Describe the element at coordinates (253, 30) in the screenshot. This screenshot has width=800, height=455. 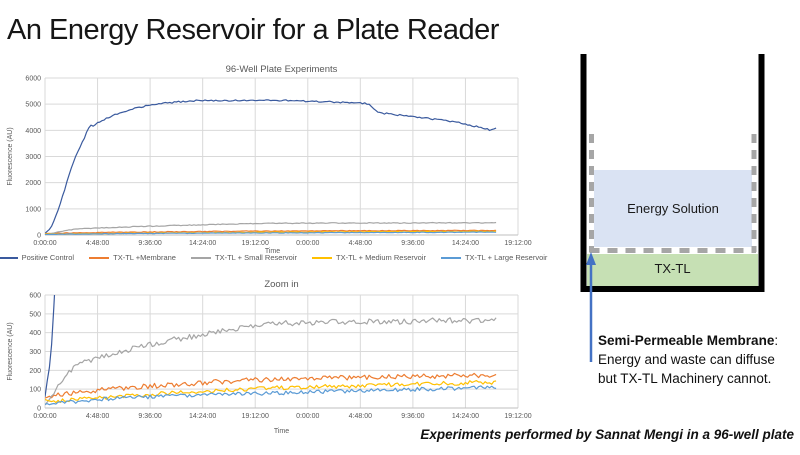
I see `slide-title: An Energy Reservoir for a Plate Reader` at that location.